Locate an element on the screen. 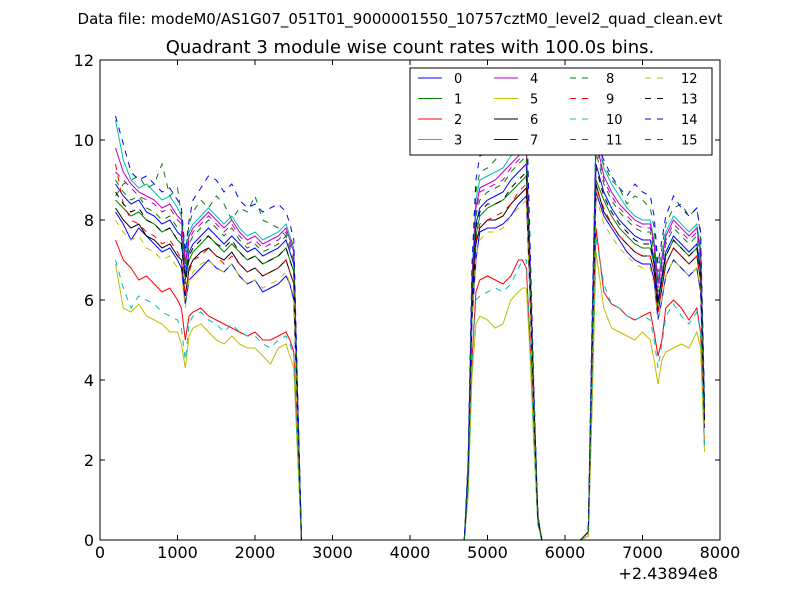 The height and width of the screenshot is (600, 800). y-tick-label: 4 is located at coordinates (89, 380).